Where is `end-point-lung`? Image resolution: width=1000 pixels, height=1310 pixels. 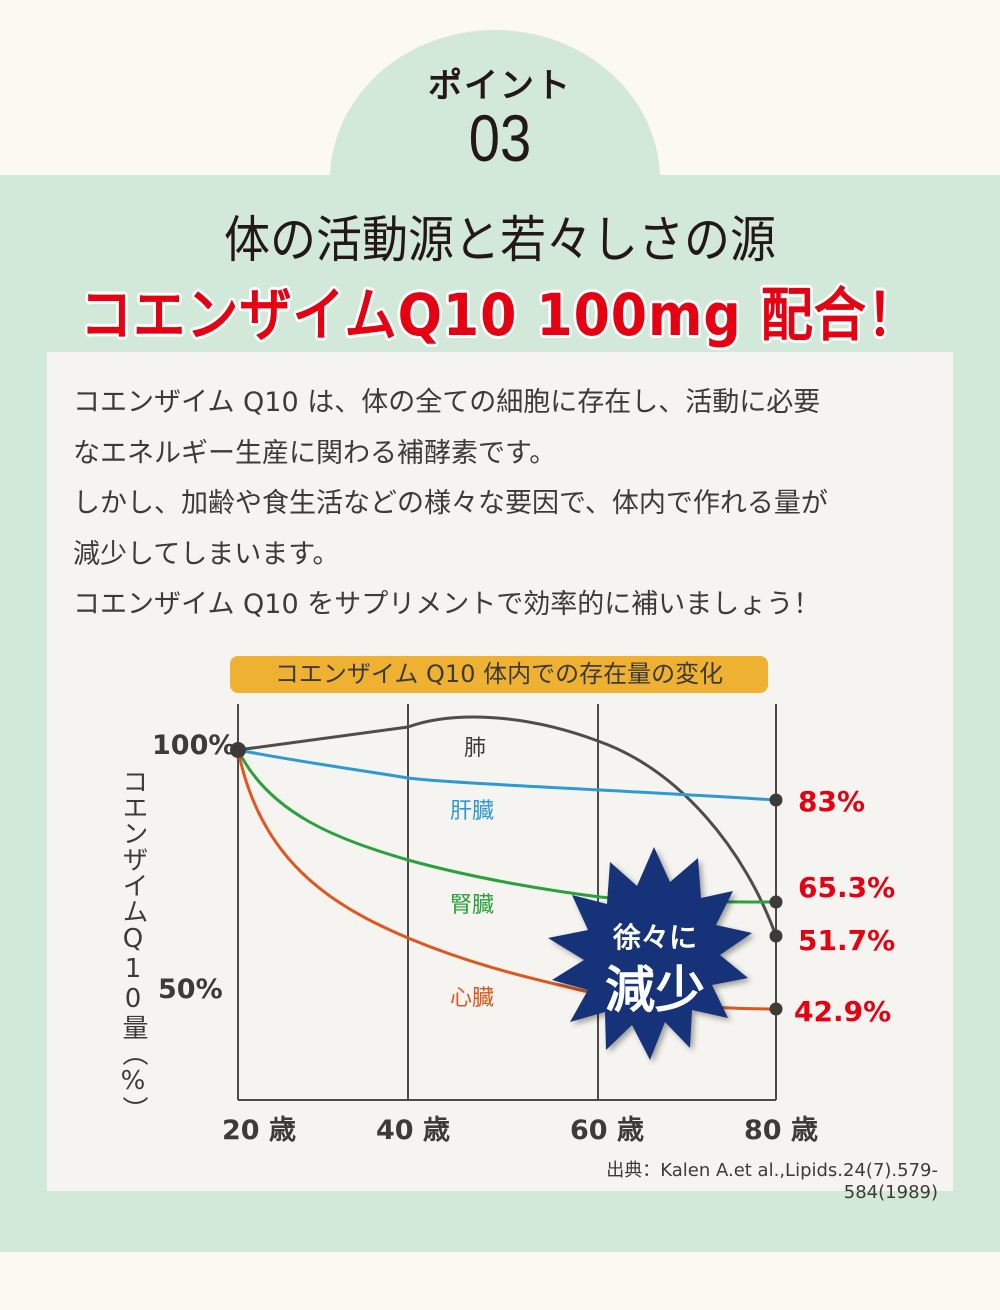
end-point-lung is located at coordinates (776, 936).